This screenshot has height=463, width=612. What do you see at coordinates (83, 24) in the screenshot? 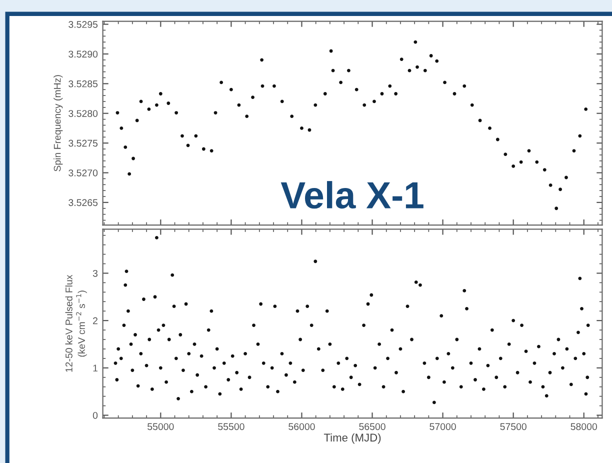
I see `y-tick-label: 3.5295` at bounding box center [83, 24].